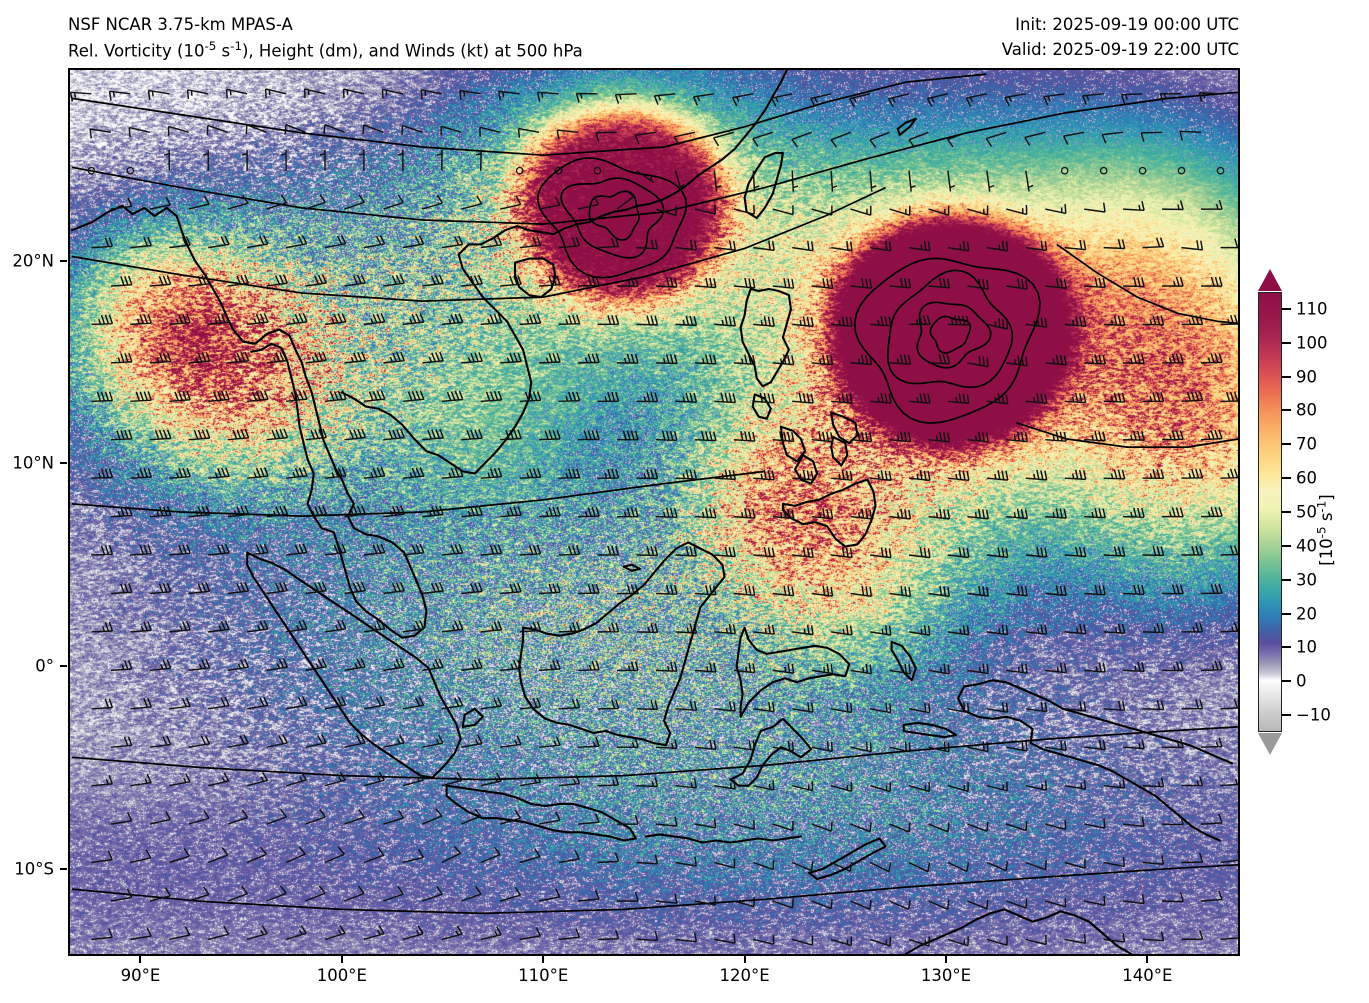  What do you see at coordinates (210, 45) in the screenshot?
I see `field-exponent-1: -5` at bounding box center [210, 45].